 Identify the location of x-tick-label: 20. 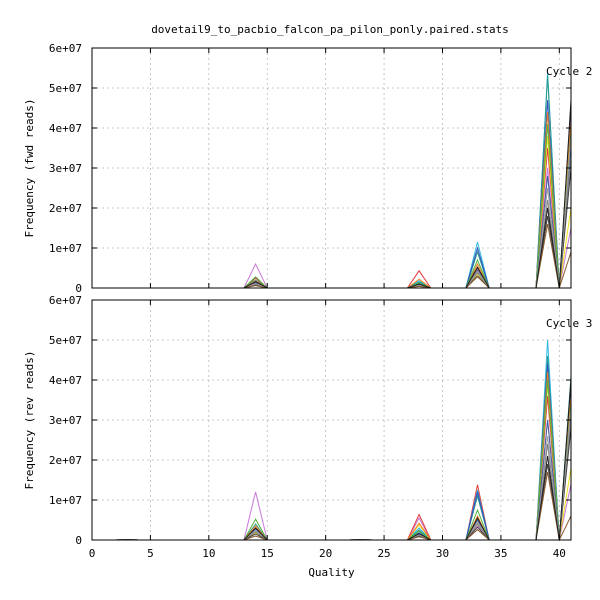
(325, 553).